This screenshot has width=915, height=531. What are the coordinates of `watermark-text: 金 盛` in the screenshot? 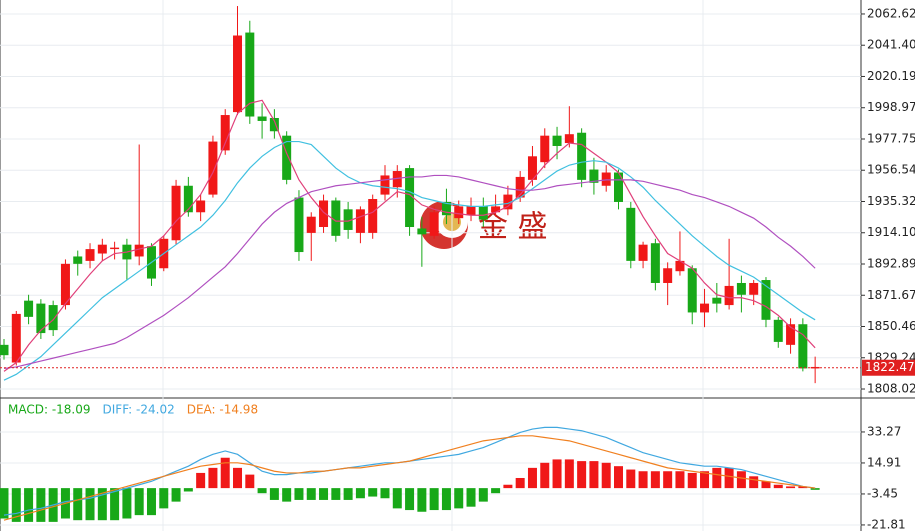 It's located at (513, 227).